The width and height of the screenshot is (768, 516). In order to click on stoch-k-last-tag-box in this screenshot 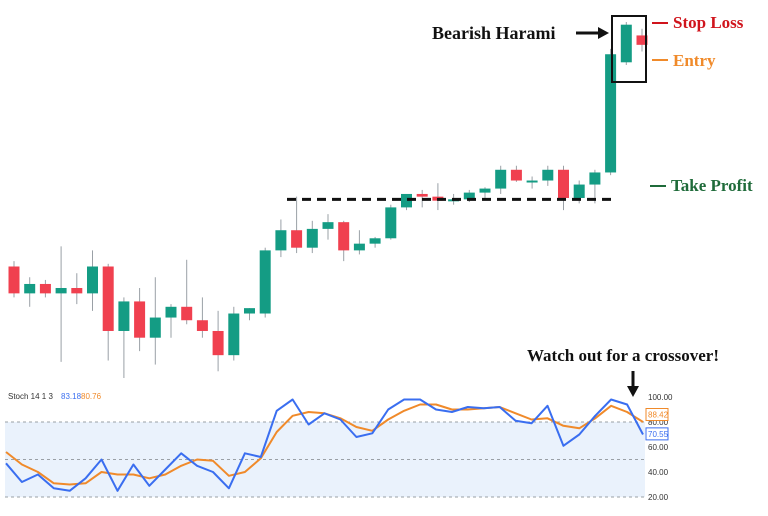, I will do `click(657, 434)`.